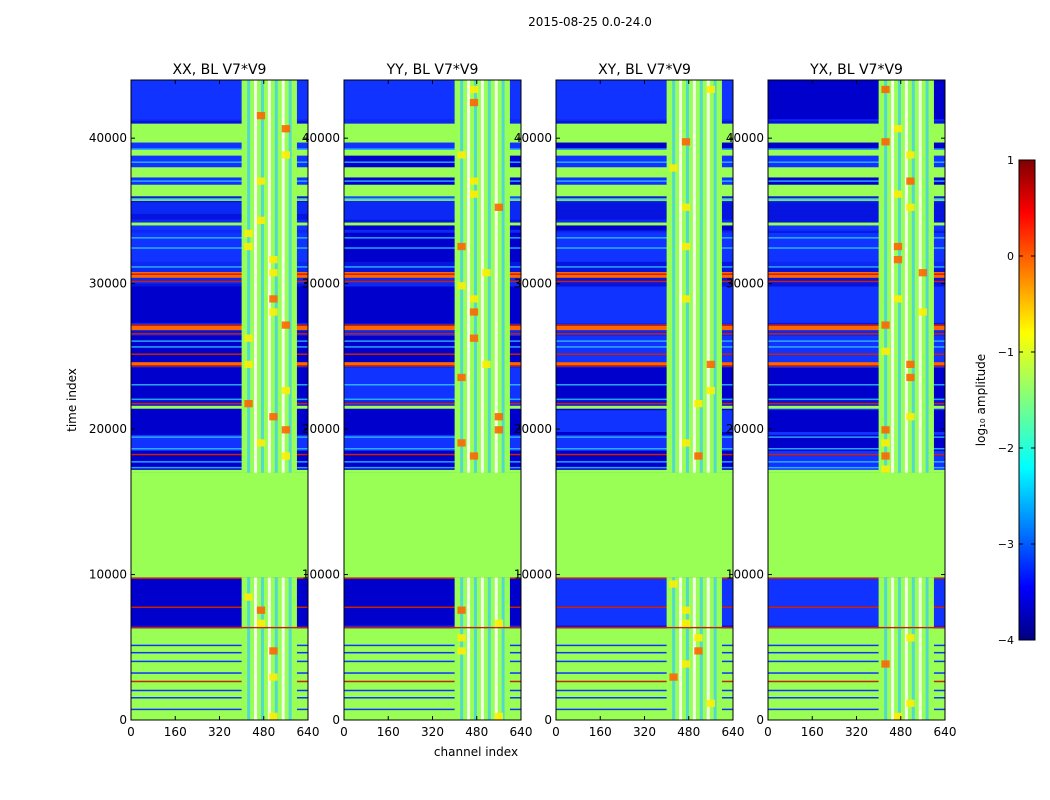 Image resolution: width=1050 pixels, height=800 pixels. I want to click on x-tick-label: 320, so click(219, 732).